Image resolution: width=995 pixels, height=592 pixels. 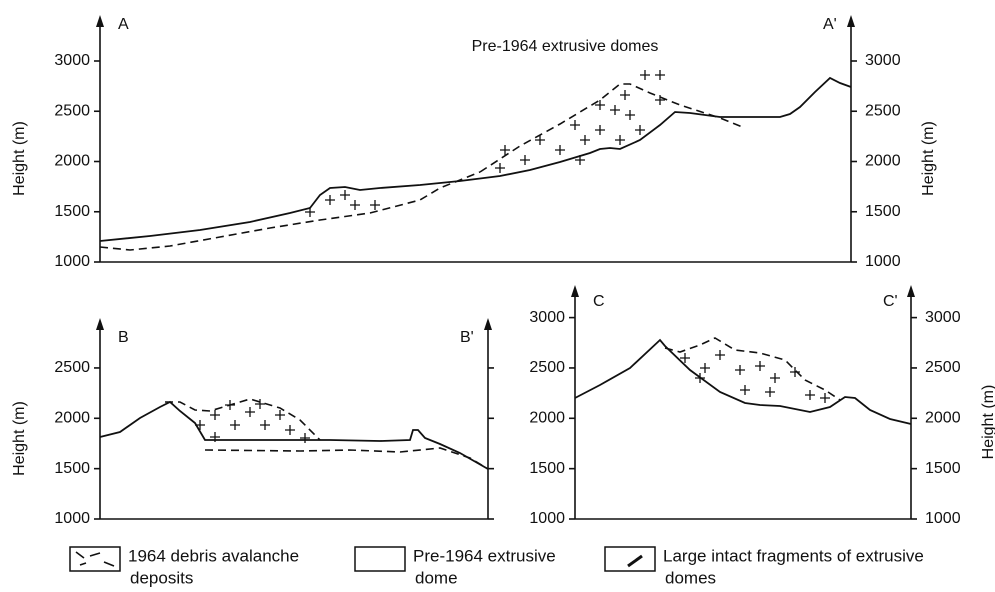 I want to click on section-label: A, so click(x=123, y=24).